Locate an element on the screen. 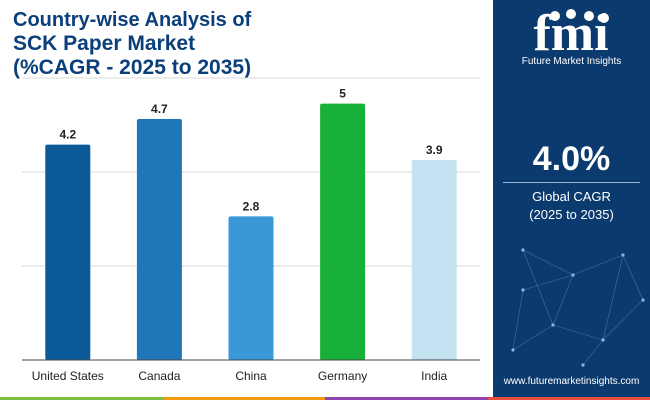  chart-title-line-2: SCK Paper Market is located at coordinates (104, 43).